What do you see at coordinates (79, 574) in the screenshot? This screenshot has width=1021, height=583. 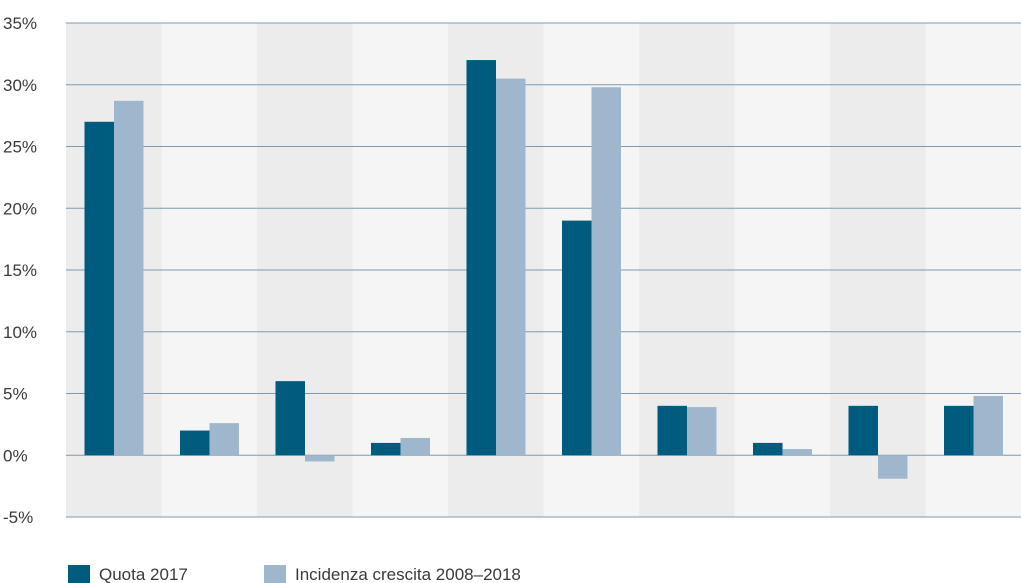 I see `legend-swatch-quota-2017` at bounding box center [79, 574].